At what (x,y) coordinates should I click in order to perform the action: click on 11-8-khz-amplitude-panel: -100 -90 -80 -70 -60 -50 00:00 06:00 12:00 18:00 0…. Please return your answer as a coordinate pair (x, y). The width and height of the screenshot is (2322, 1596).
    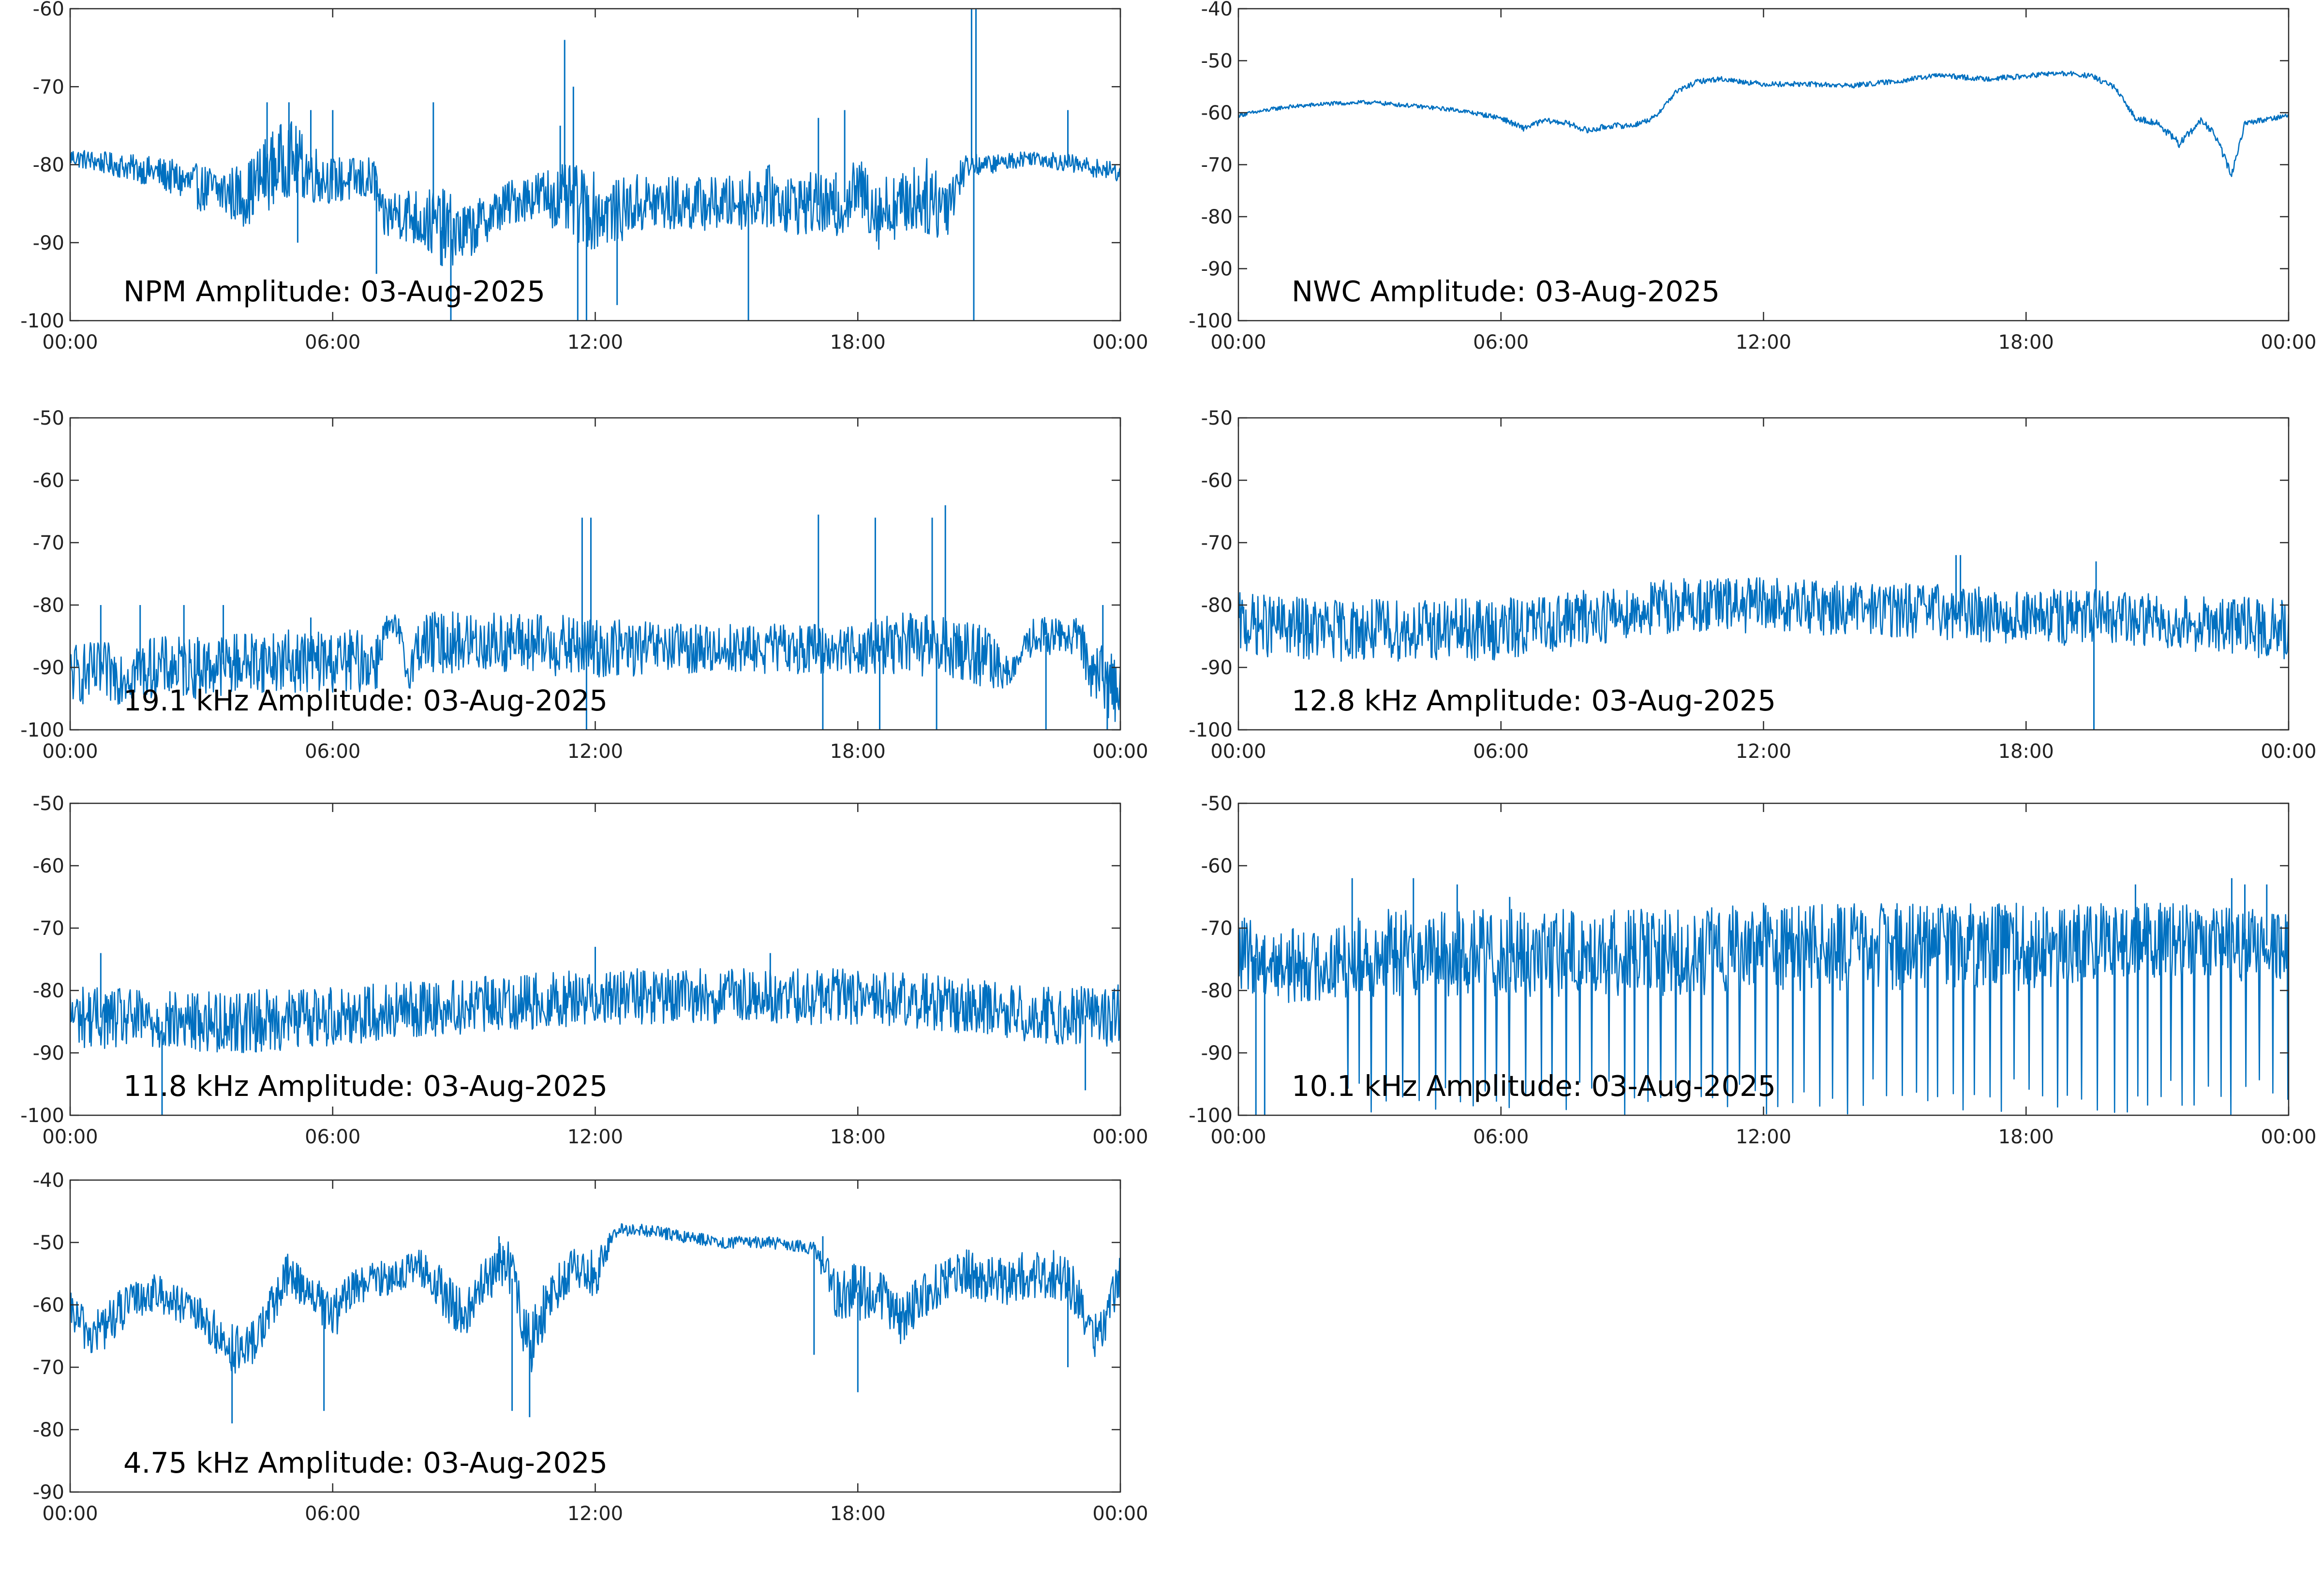
    Looking at the image, I should click on (584, 970).